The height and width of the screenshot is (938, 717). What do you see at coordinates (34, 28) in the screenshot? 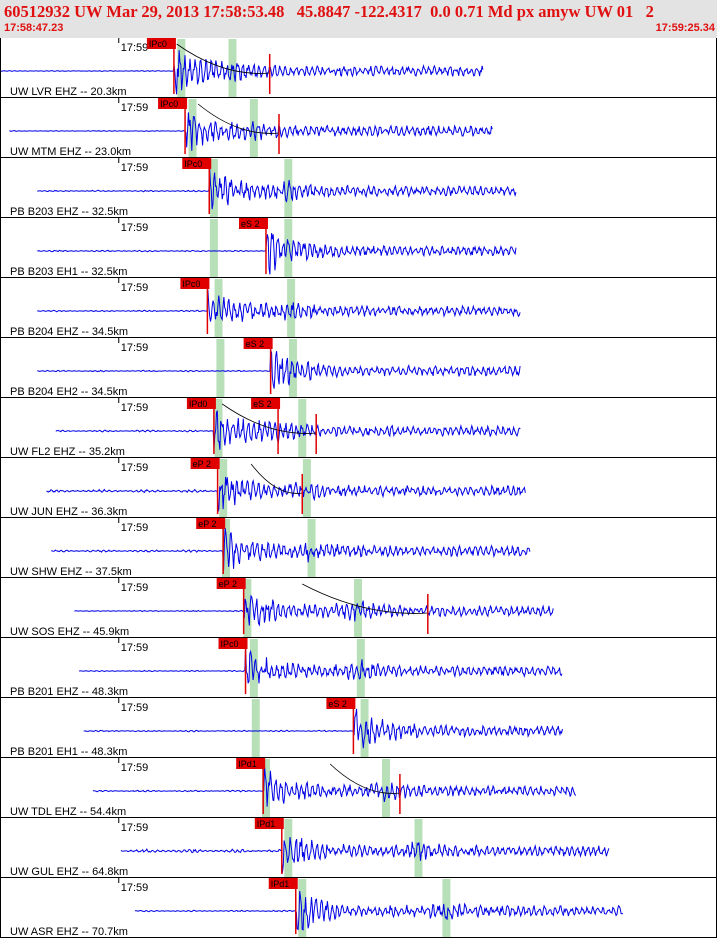
I see `window-start-time: 17:58:47.23` at bounding box center [34, 28].